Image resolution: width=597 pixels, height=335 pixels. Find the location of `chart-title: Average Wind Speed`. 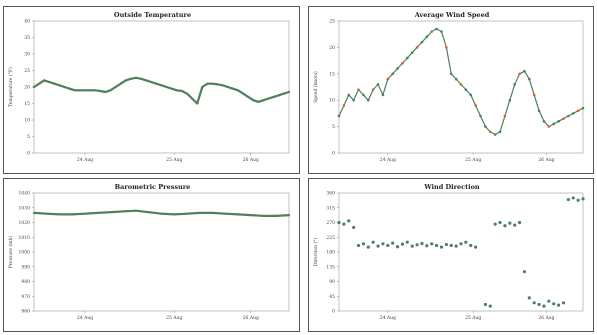

chart-title: Average Wind Speed is located at coordinates (452, 15).